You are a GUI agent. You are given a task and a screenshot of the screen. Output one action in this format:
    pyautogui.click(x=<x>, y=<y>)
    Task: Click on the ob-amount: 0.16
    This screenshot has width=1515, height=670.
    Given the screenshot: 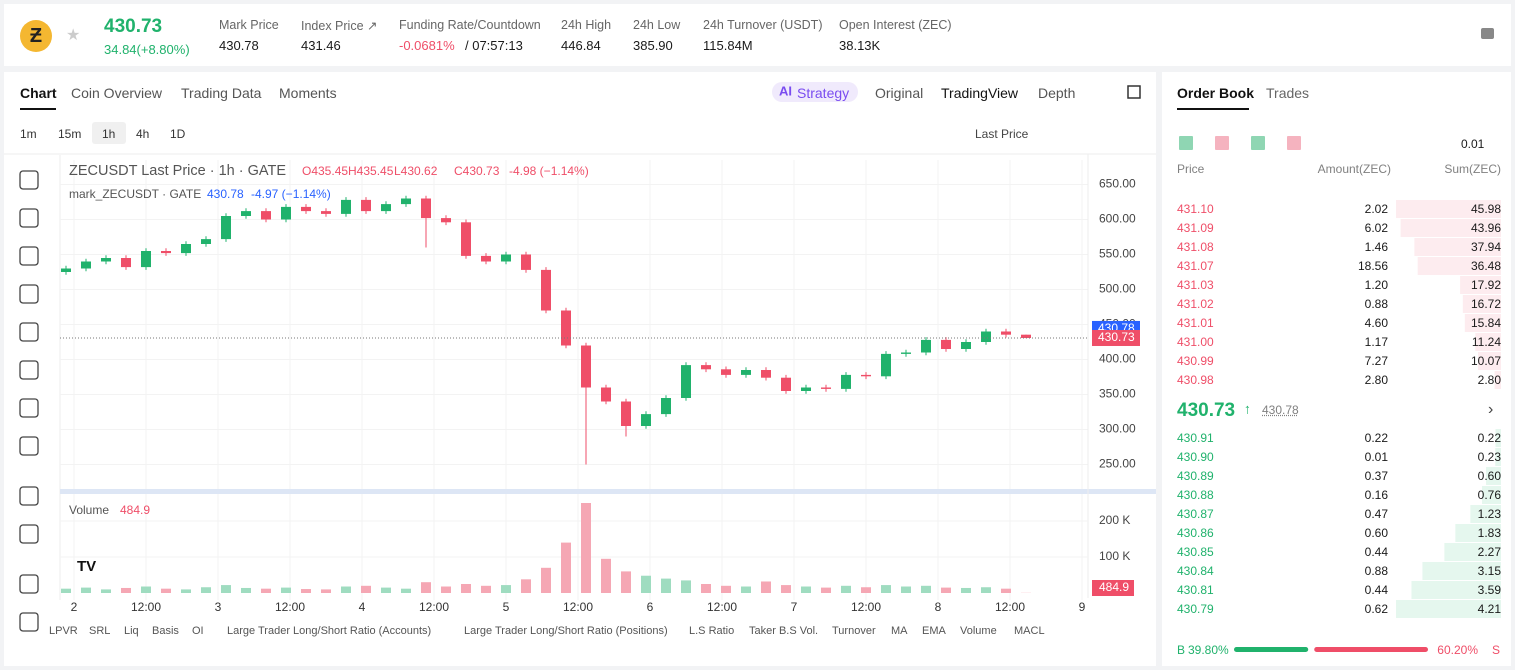 What is the action you would take?
    pyautogui.click(x=1376, y=495)
    